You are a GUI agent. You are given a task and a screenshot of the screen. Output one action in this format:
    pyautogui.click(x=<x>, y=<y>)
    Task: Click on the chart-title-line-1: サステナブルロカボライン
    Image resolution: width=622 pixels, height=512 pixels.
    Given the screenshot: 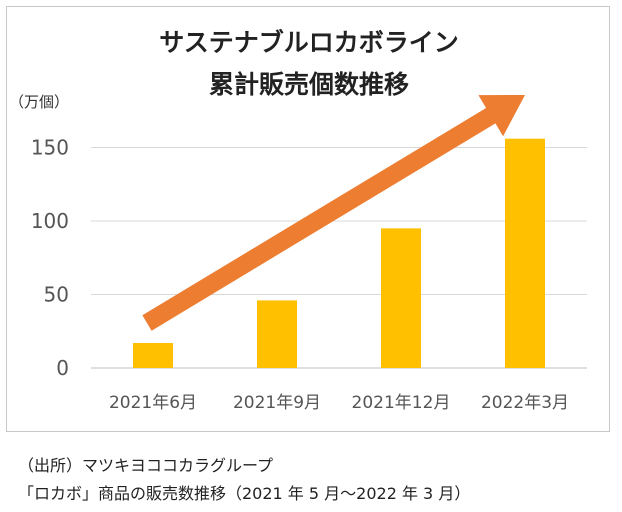 What is the action you would take?
    pyautogui.click(x=309, y=42)
    